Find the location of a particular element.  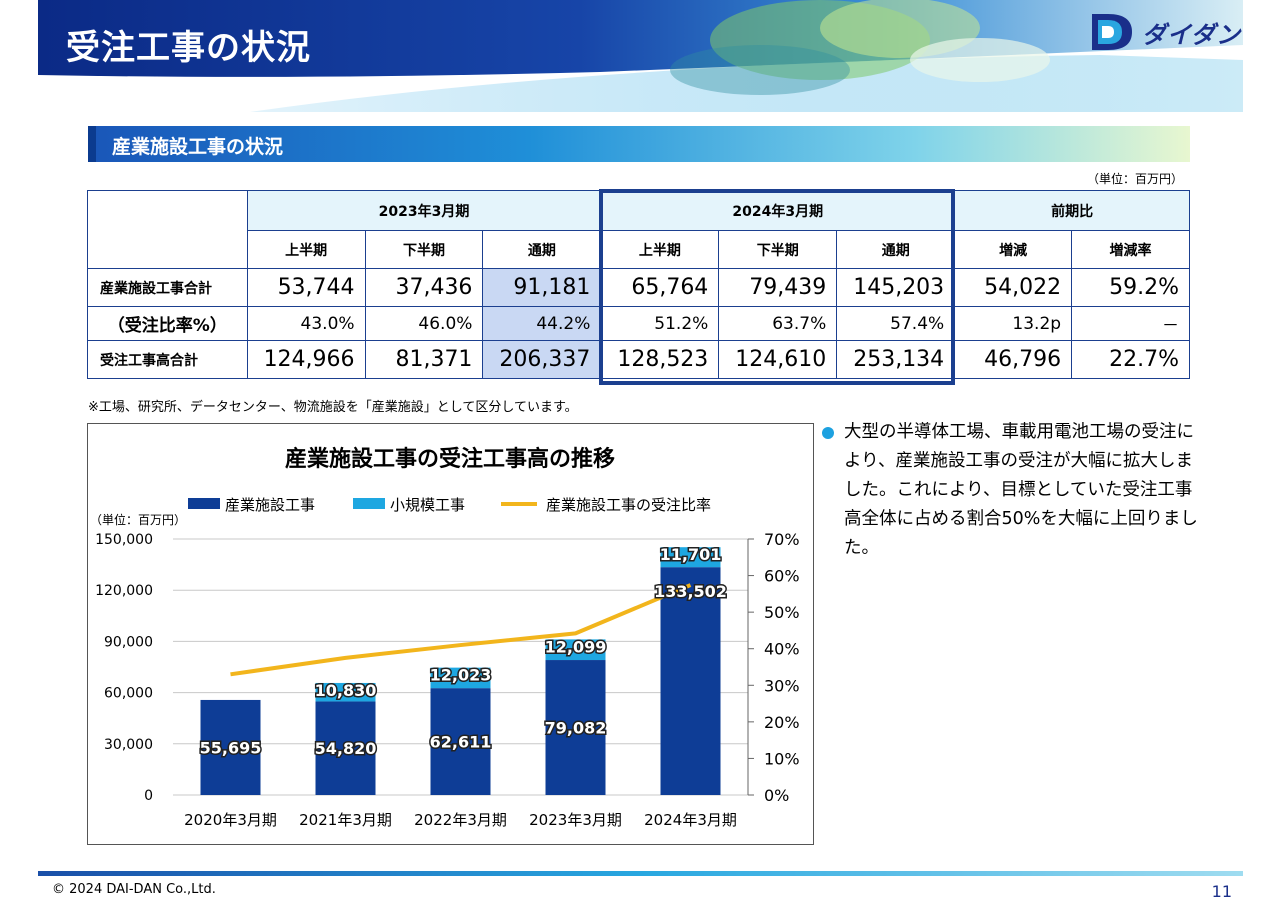

header-background is located at coordinates (640, 56).